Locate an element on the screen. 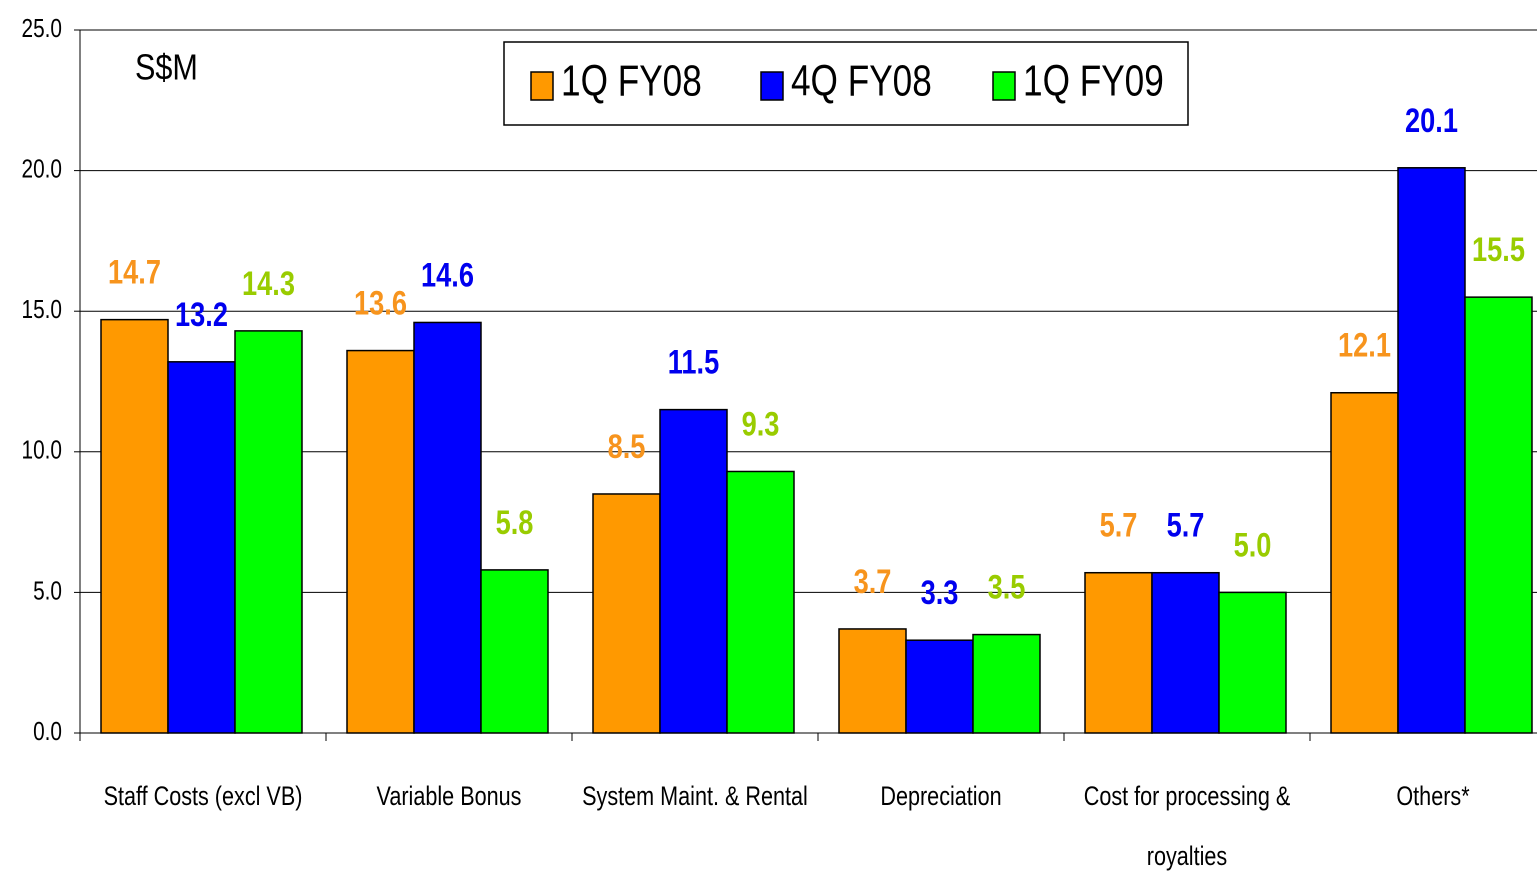 This screenshot has width=1537, height=875. y-tick-label: 5.0 is located at coordinates (47, 590).